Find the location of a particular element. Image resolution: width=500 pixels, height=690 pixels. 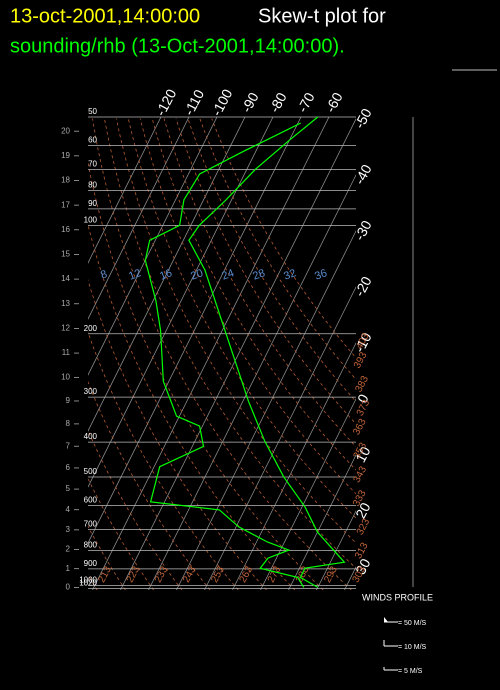

y2-tick-label: 18 is located at coordinates (65, 180).